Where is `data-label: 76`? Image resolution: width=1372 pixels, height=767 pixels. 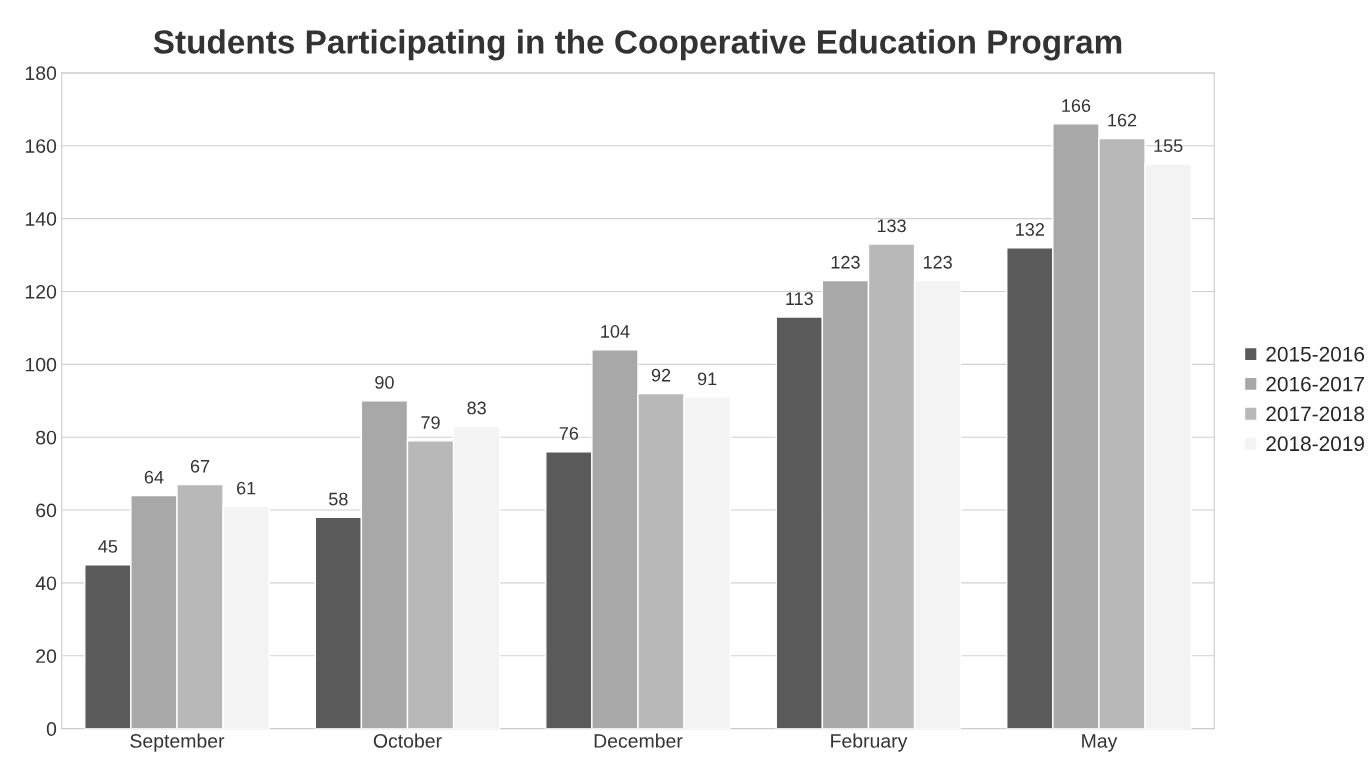 data-label: 76 is located at coordinates (569, 433).